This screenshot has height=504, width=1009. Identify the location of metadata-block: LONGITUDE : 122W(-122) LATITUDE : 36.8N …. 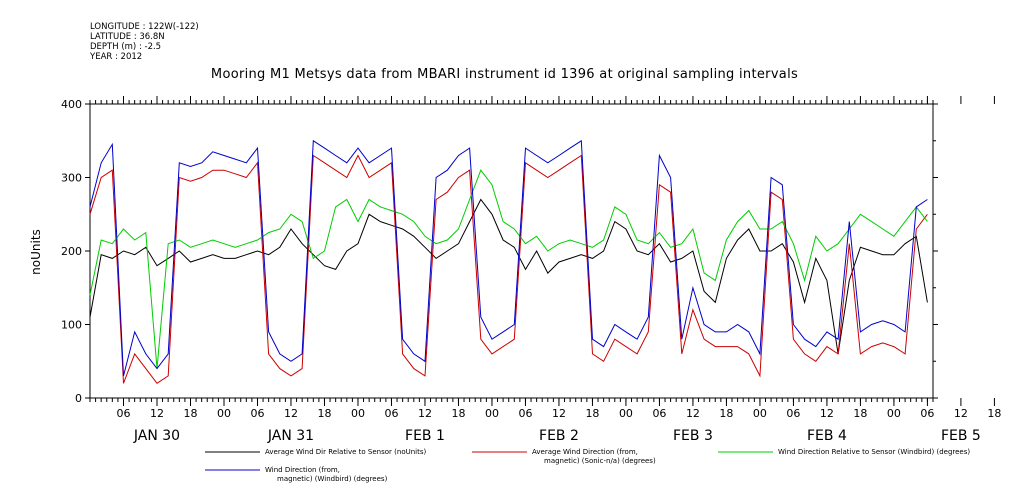
(144, 42).